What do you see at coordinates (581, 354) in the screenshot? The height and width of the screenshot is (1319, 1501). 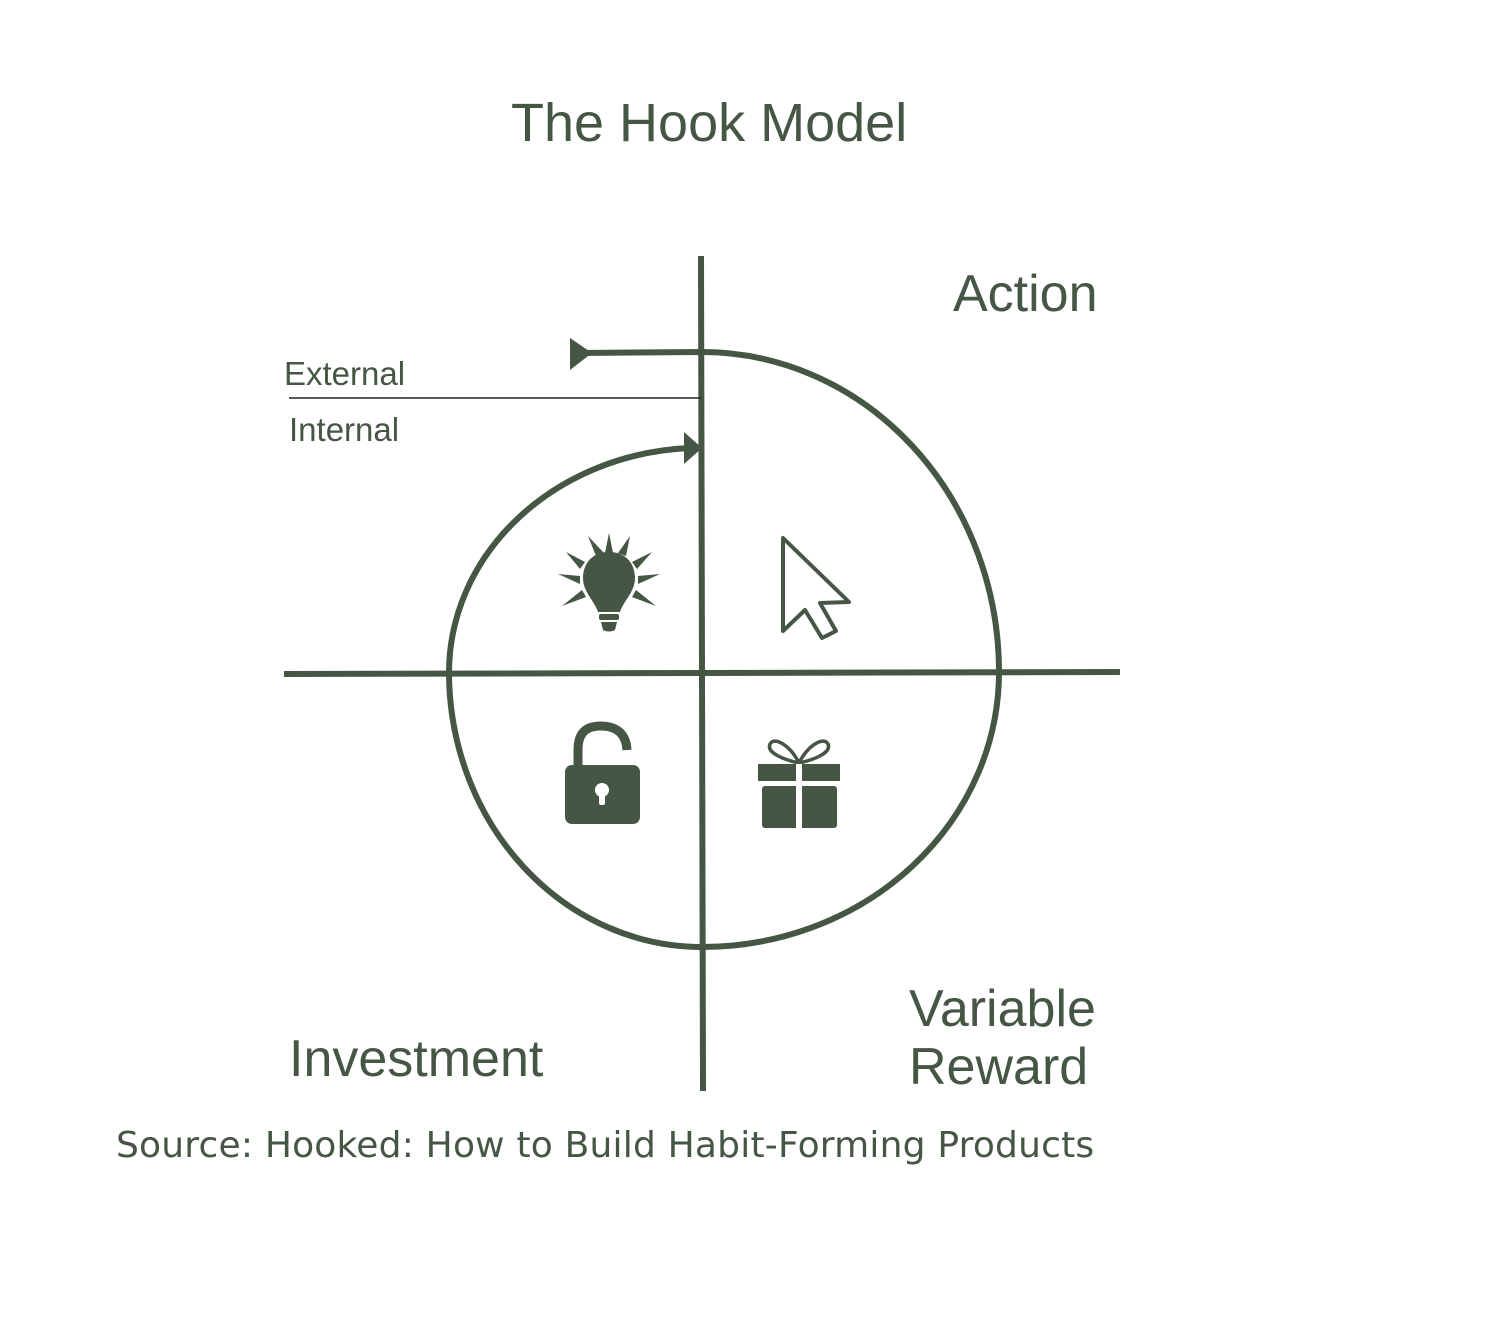 I see `external-trigger-arrowhead` at bounding box center [581, 354].